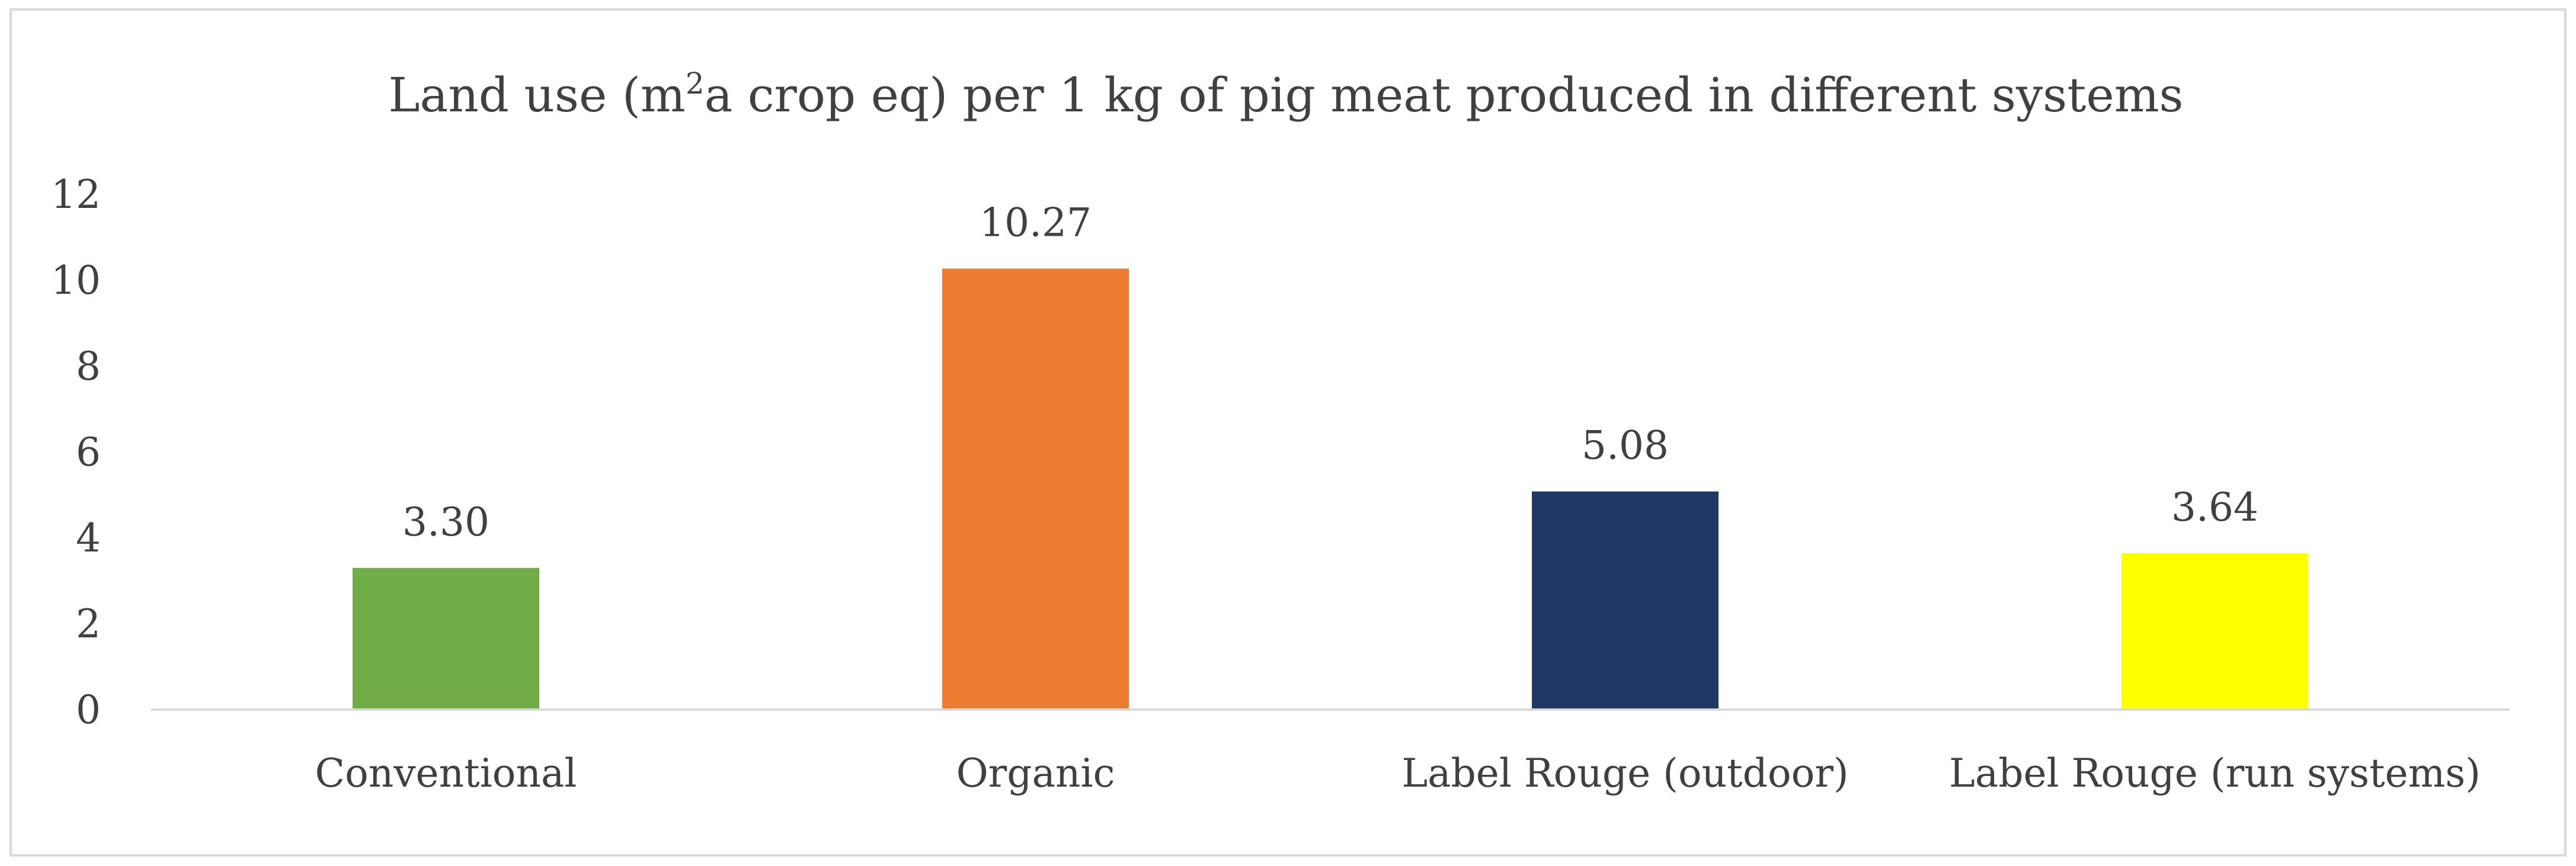 The image size is (2576, 866). I want to click on y-tick-label: 0, so click(88, 710).